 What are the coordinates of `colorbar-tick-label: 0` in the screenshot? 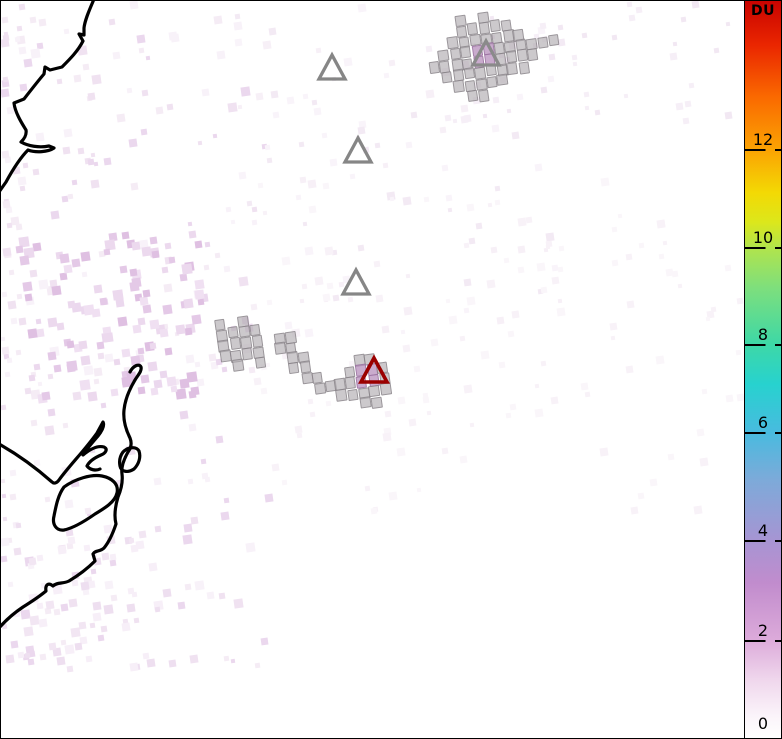 It's located at (763, 723).